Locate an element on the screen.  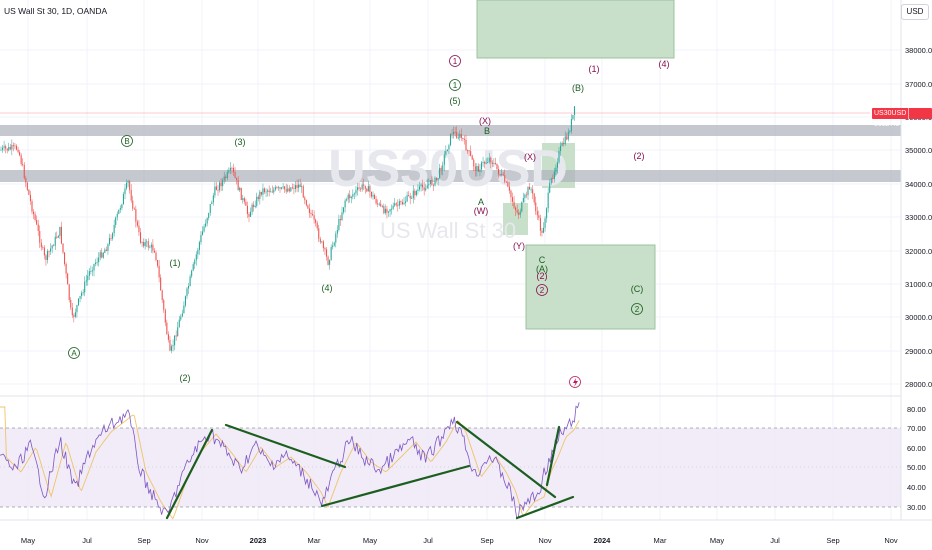
wave-label-circle1-red: 1 is located at coordinates (455, 61).